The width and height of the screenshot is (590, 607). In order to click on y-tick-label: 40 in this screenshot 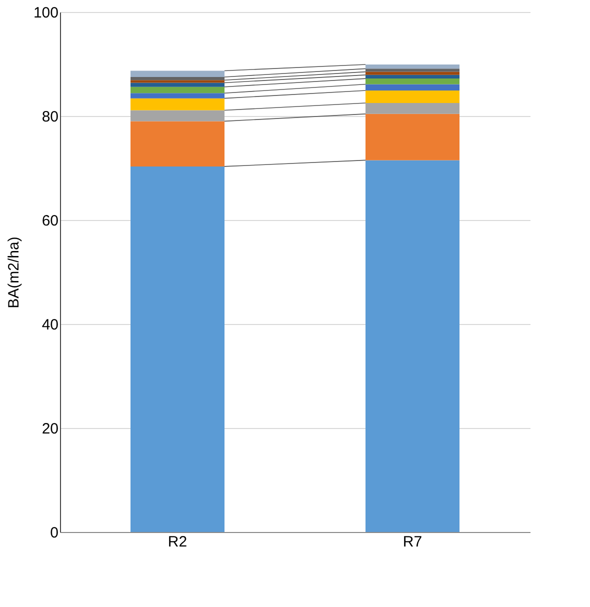, I will do `click(50, 325)`.